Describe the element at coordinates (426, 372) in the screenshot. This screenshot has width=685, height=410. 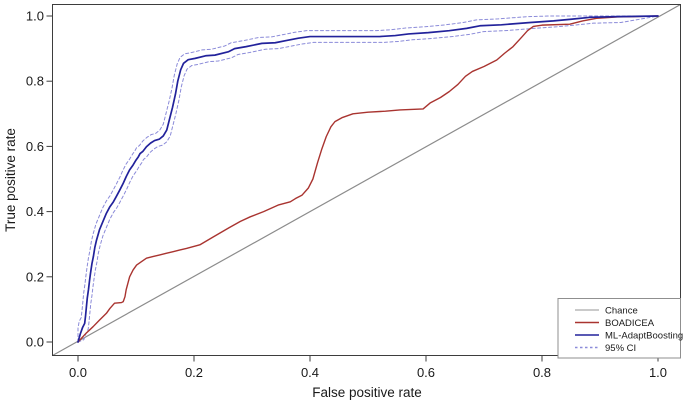
I see `x-tick-label: 0.6` at that location.